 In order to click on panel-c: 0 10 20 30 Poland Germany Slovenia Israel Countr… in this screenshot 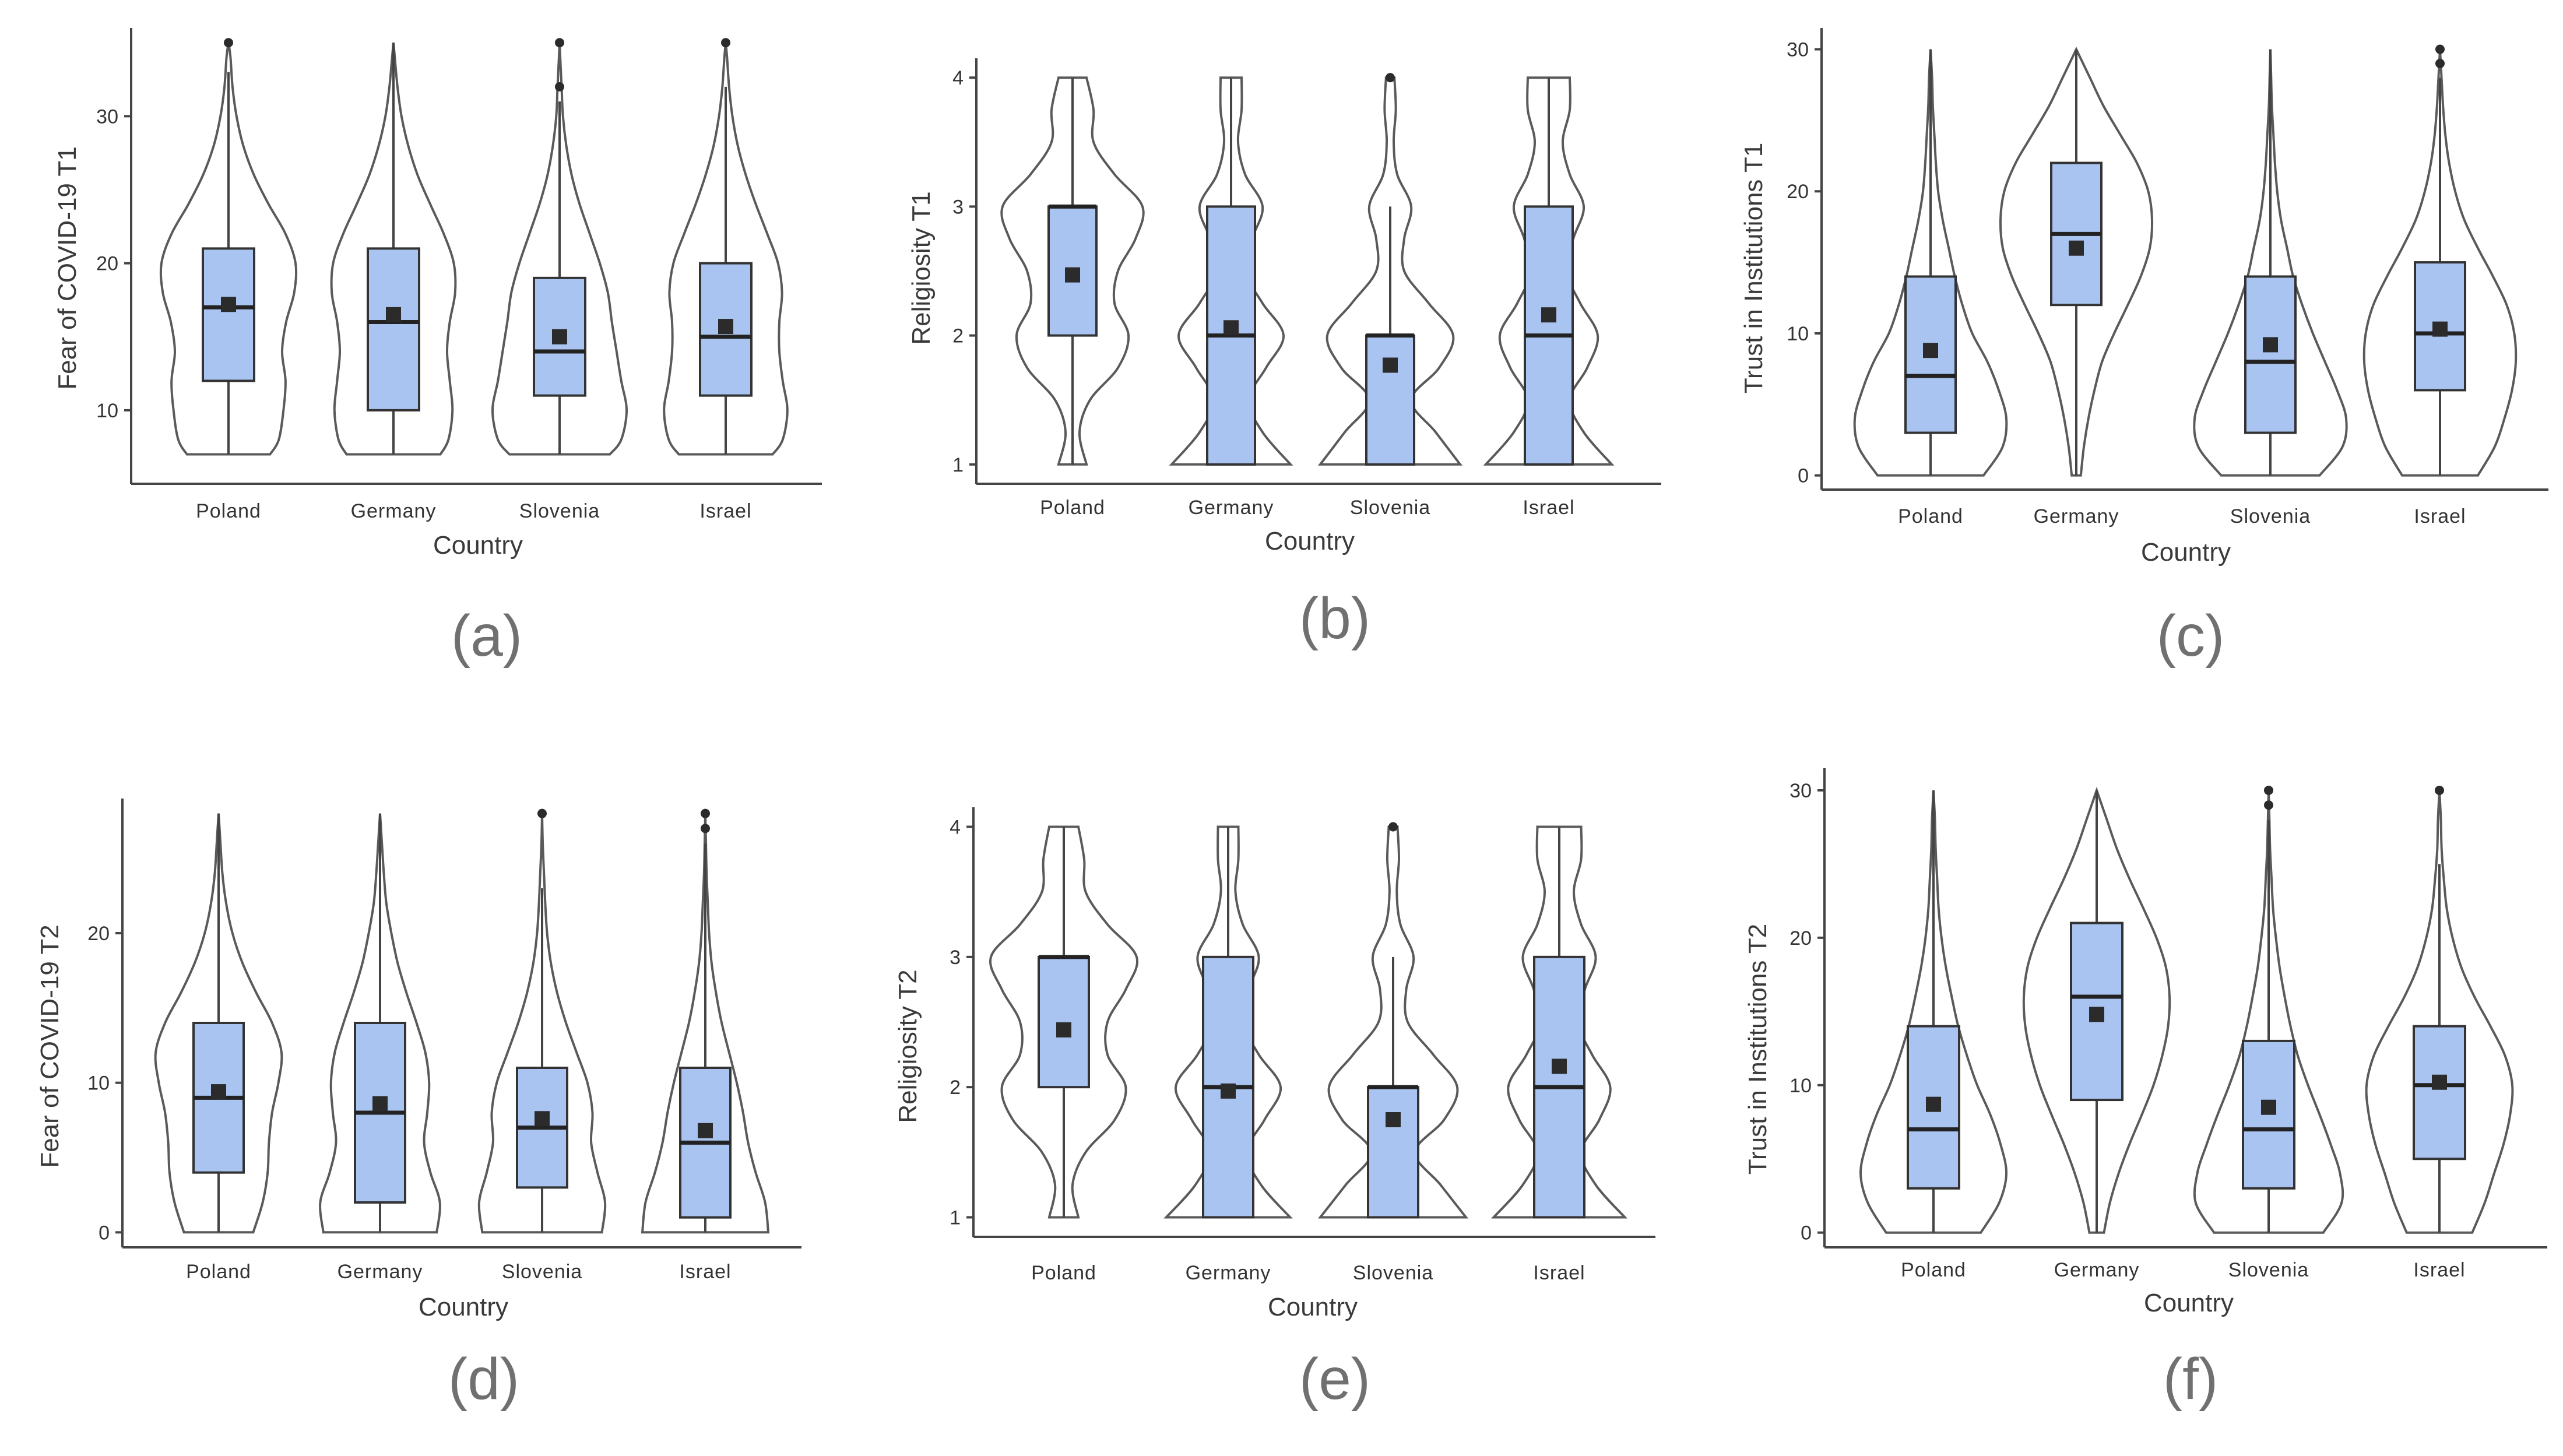, I will do `click(2143, 348)`.